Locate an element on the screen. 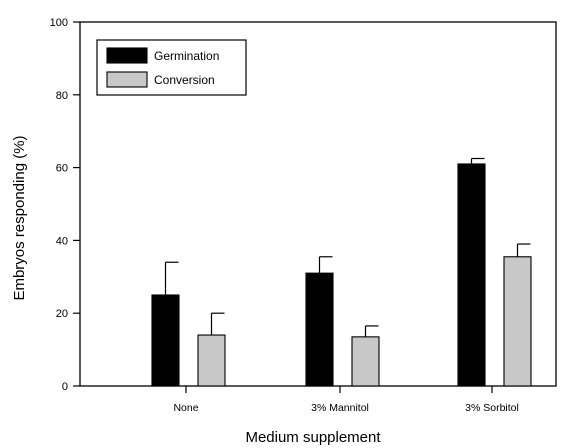  y-tick-label: 40 is located at coordinates (62, 241).